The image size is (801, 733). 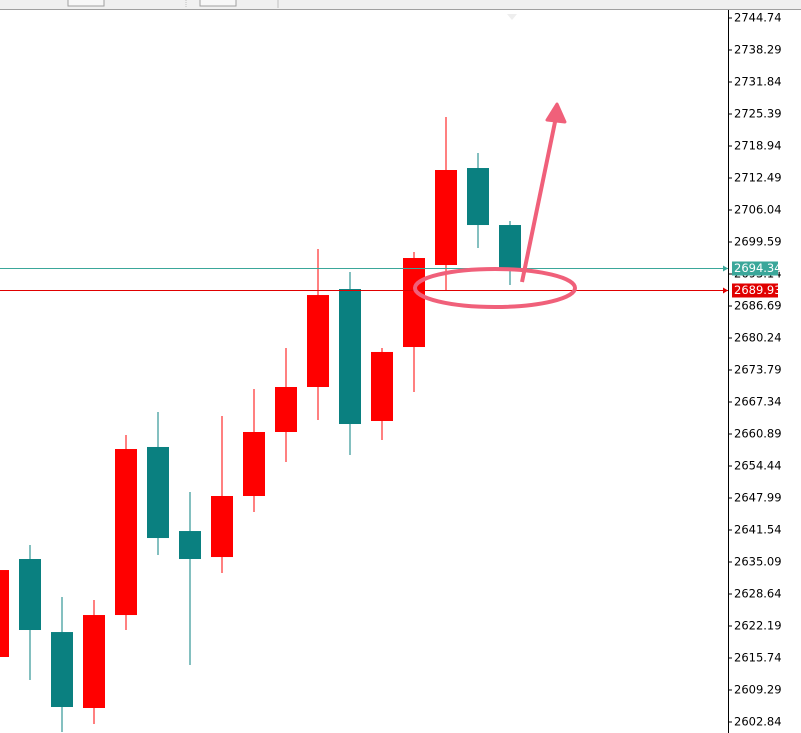 What do you see at coordinates (758, 465) in the screenshot?
I see `y-tick-label: 2654.44` at bounding box center [758, 465].